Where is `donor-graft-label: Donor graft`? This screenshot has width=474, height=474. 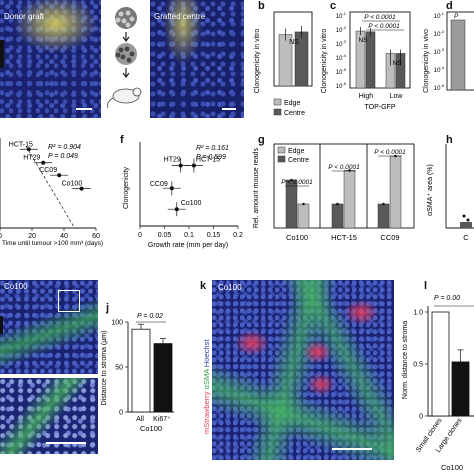
donor-graft-label: Donor graft is located at coordinates (24, 16).